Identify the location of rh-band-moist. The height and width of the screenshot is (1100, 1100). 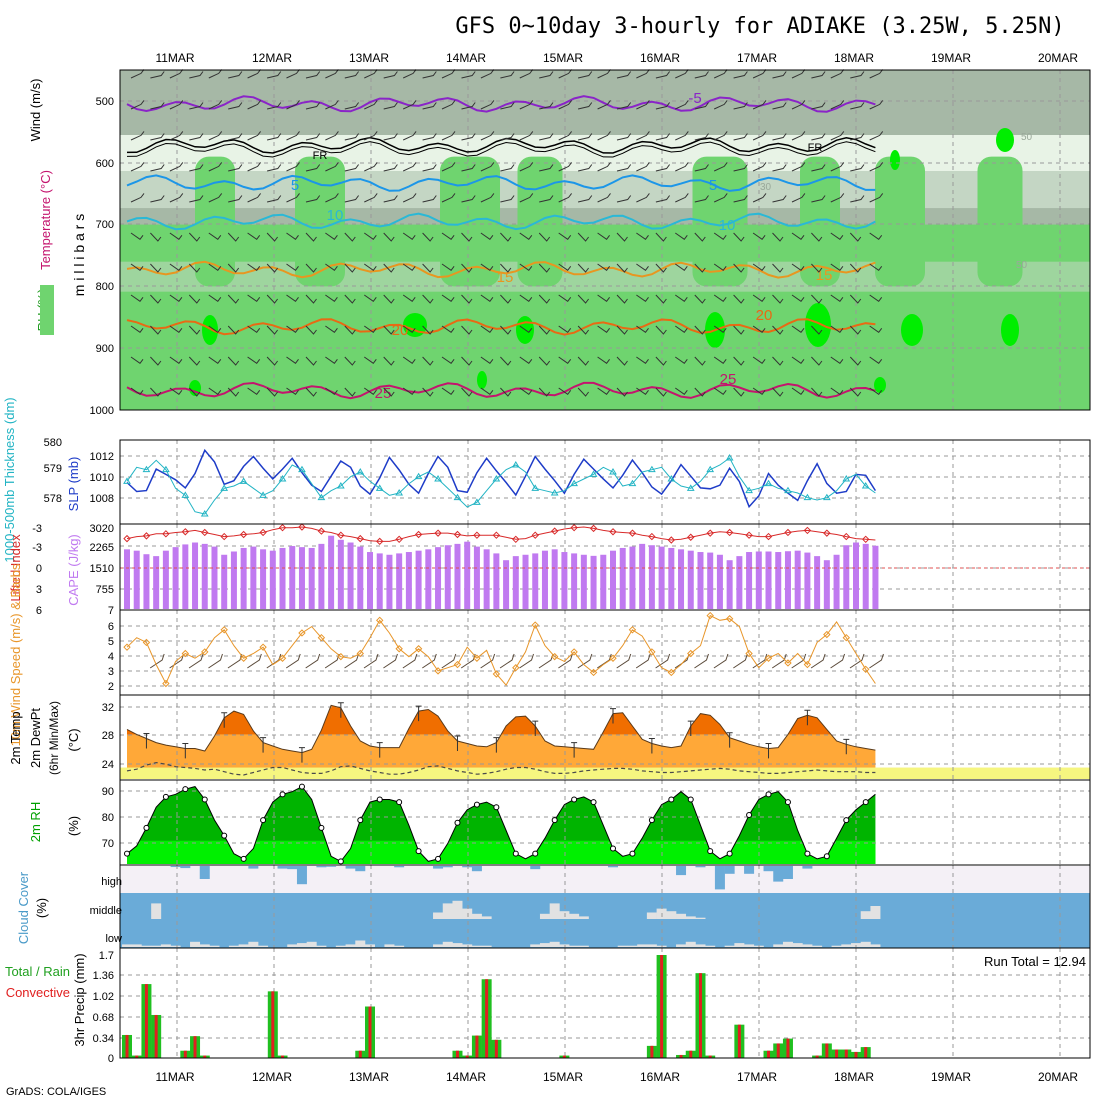
(605, 317).